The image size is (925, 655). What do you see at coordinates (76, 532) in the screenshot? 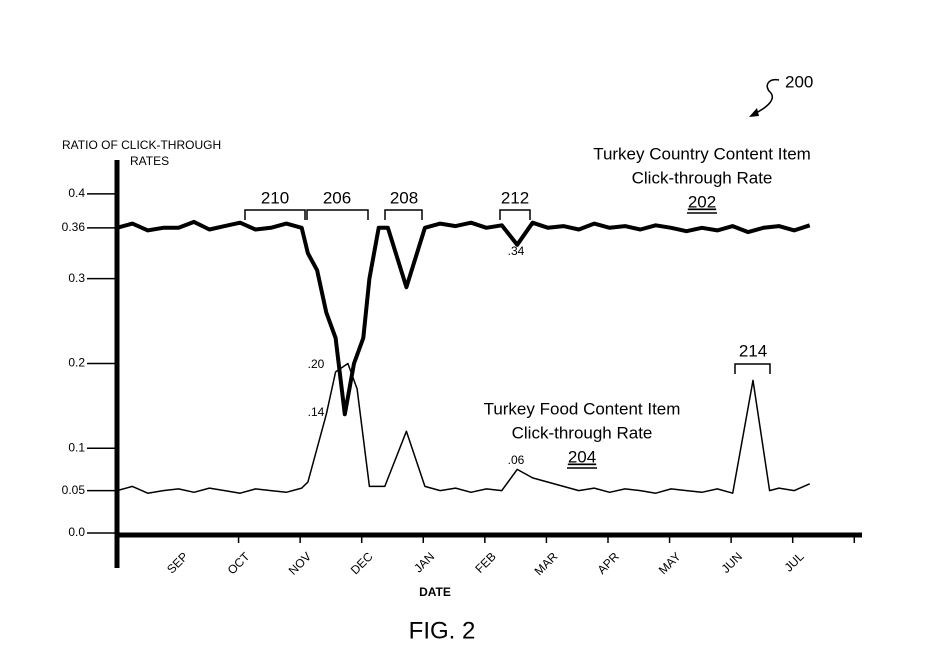
I see `y-tick-label: 0.0` at bounding box center [76, 532].